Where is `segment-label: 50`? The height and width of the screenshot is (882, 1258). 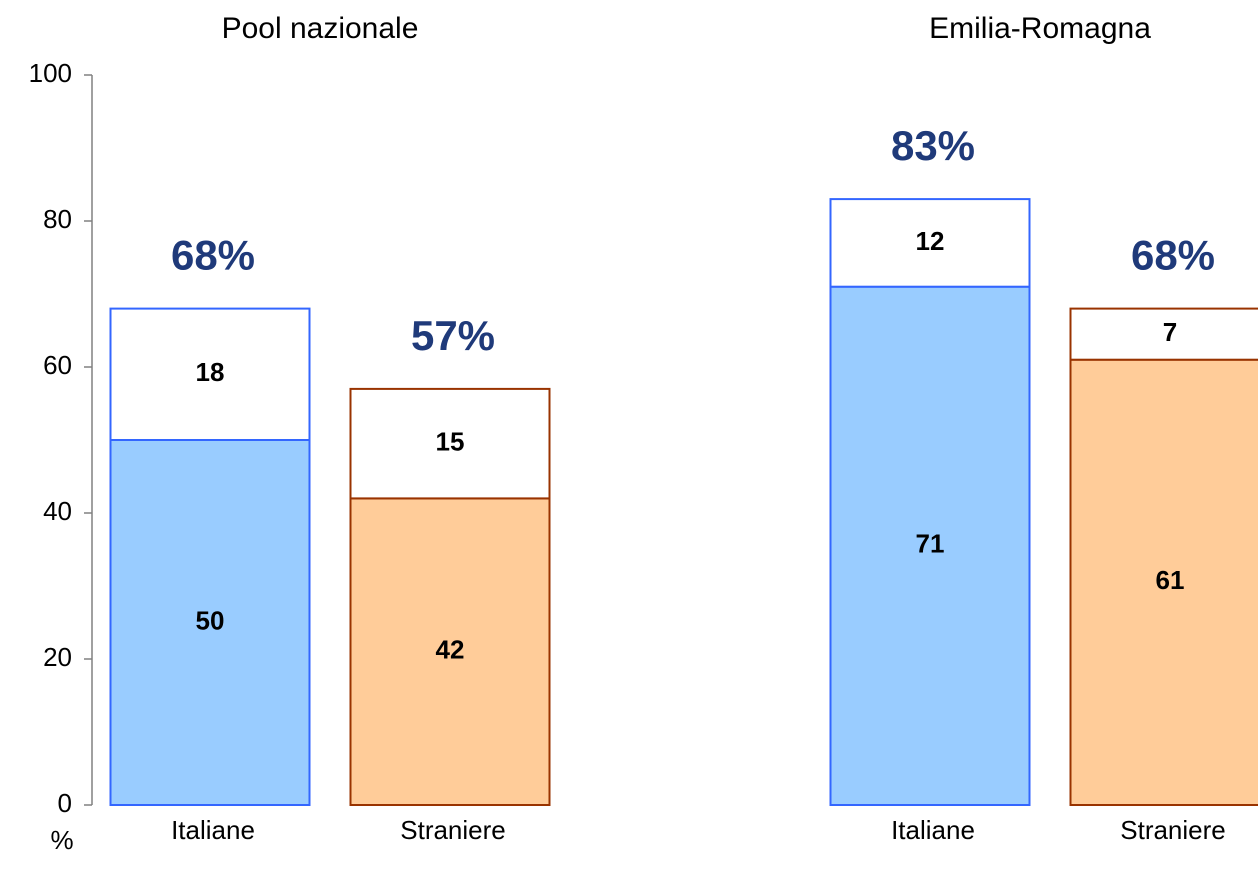 segment-label: 50 is located at coordinates (210, 620).